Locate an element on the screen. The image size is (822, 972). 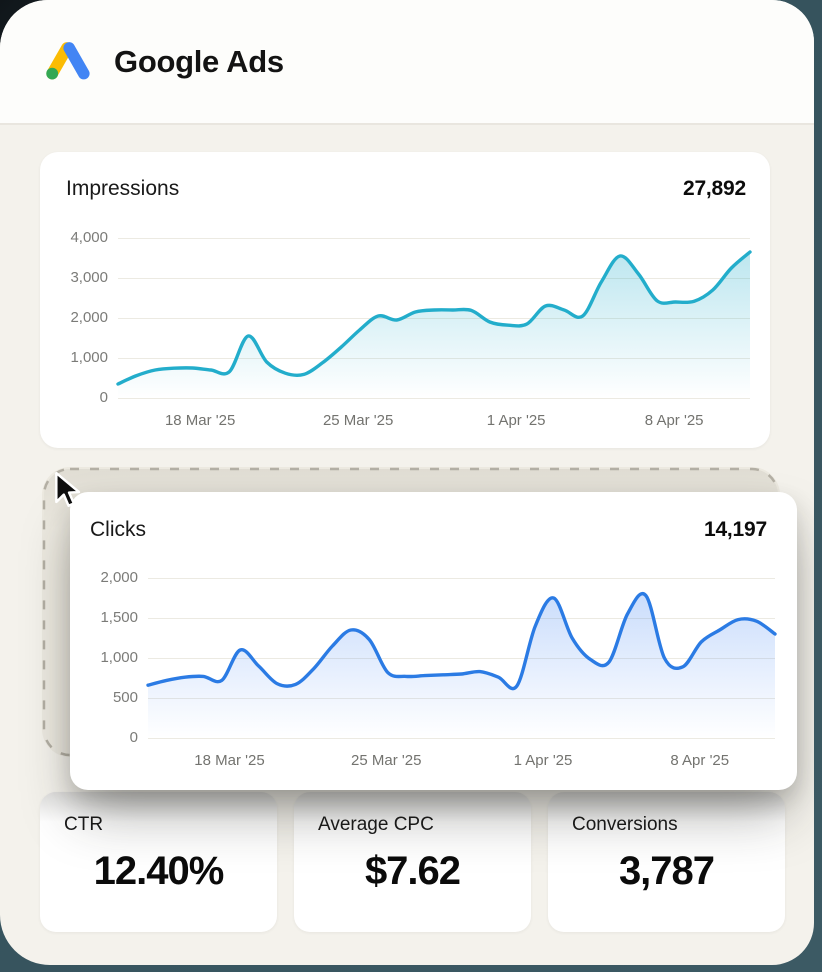
clicks-line-series is located at coordinates (461, 665).